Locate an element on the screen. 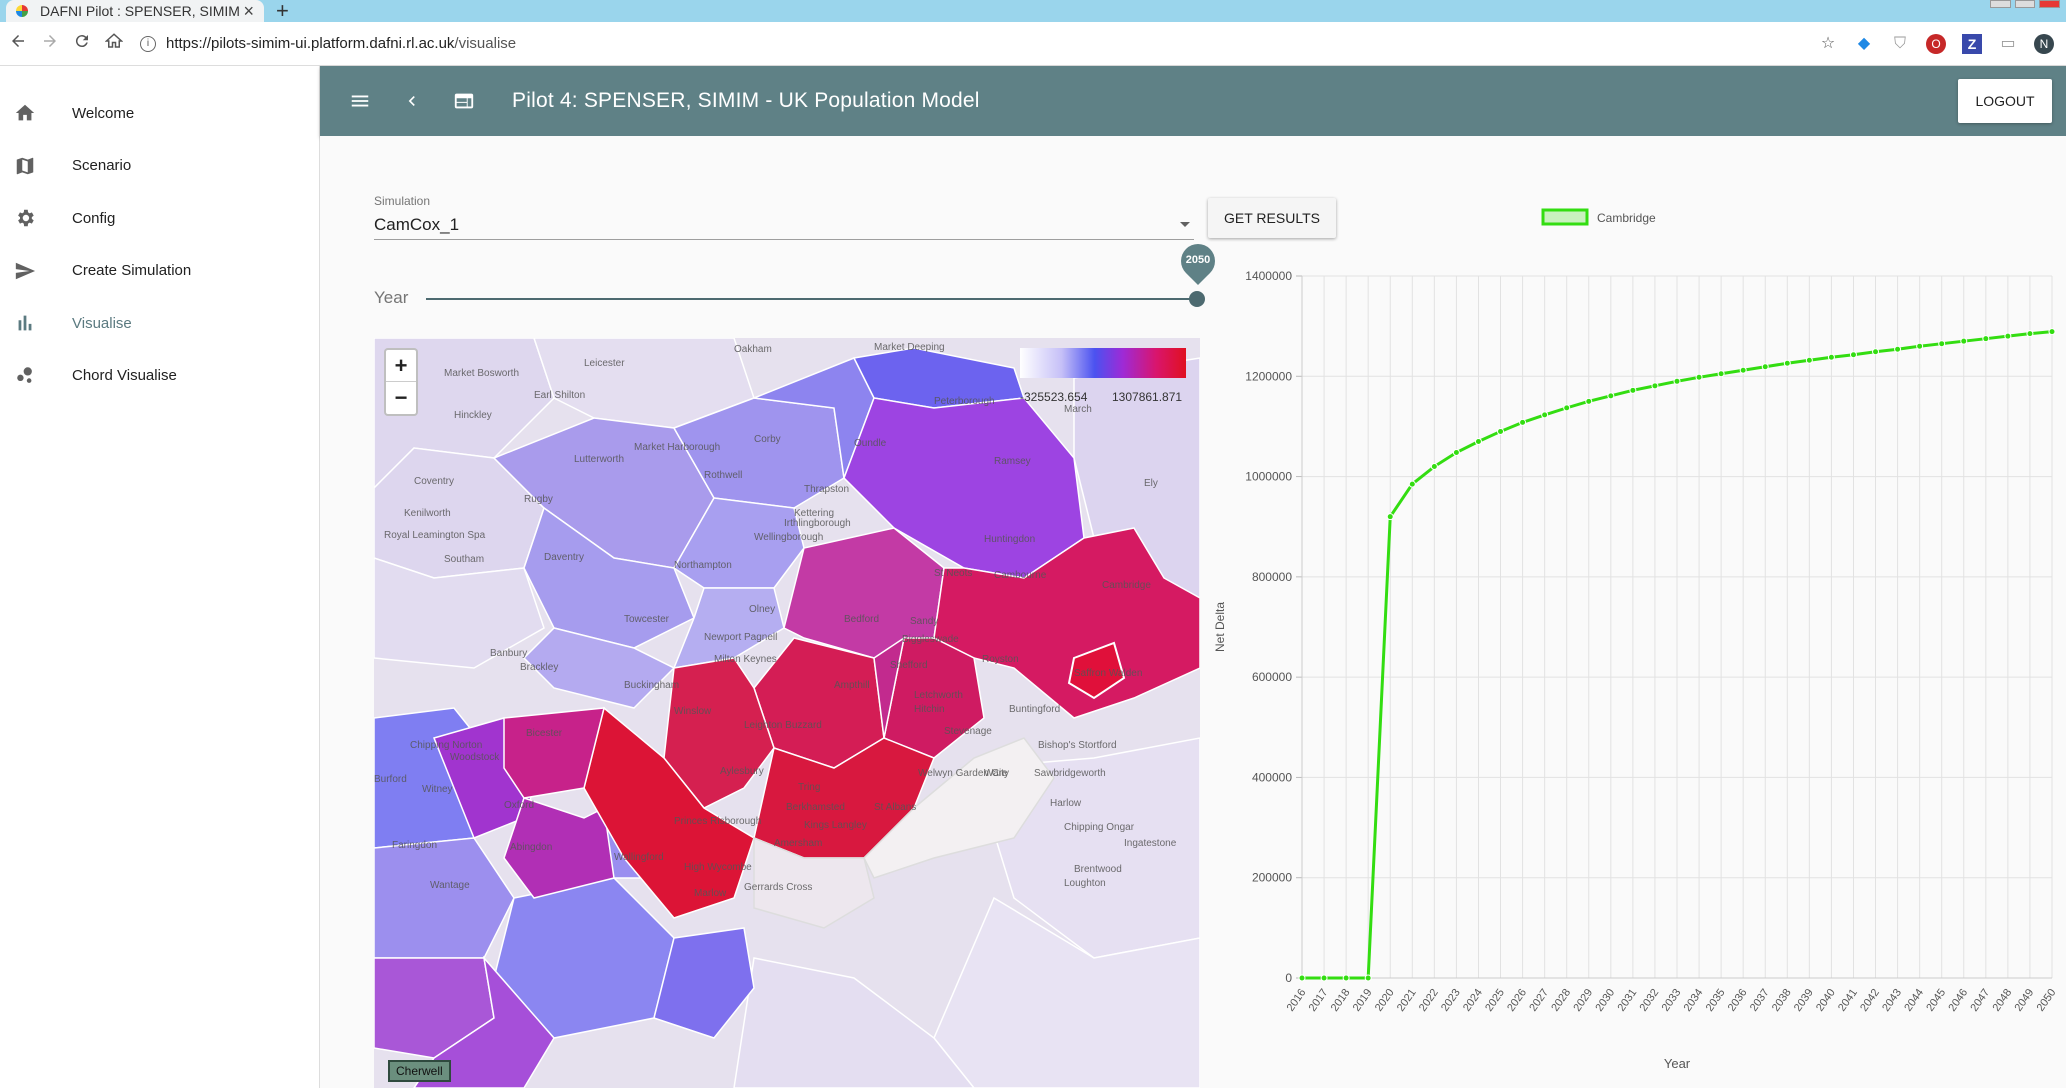  x-tick-label: 2049 is located at coordinates (2025, 1000).